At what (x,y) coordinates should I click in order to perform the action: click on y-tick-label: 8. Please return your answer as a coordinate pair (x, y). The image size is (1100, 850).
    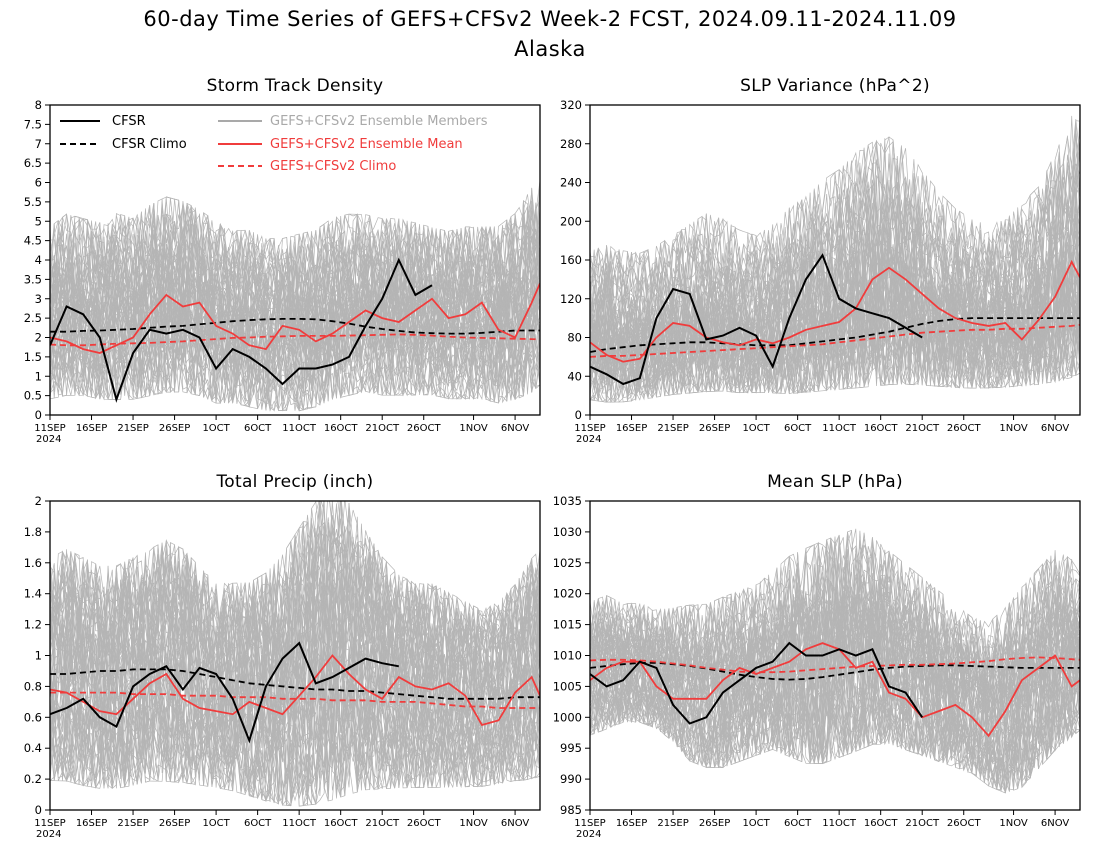
    Looking at the image, I should click on (38, 105).